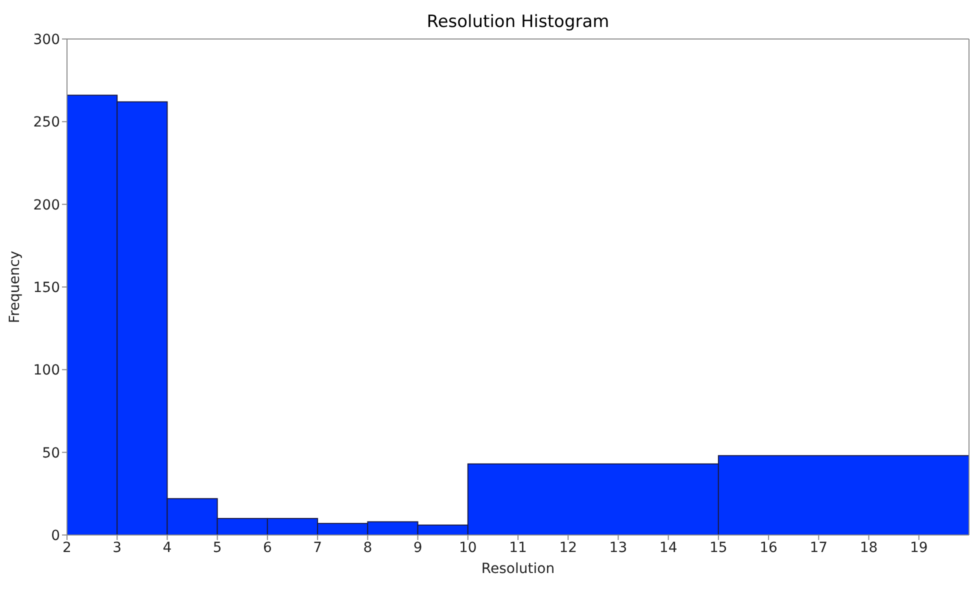 This screenshot has height=590, width=979. I want to click on y-tick-label: 0, so click(55, 536).